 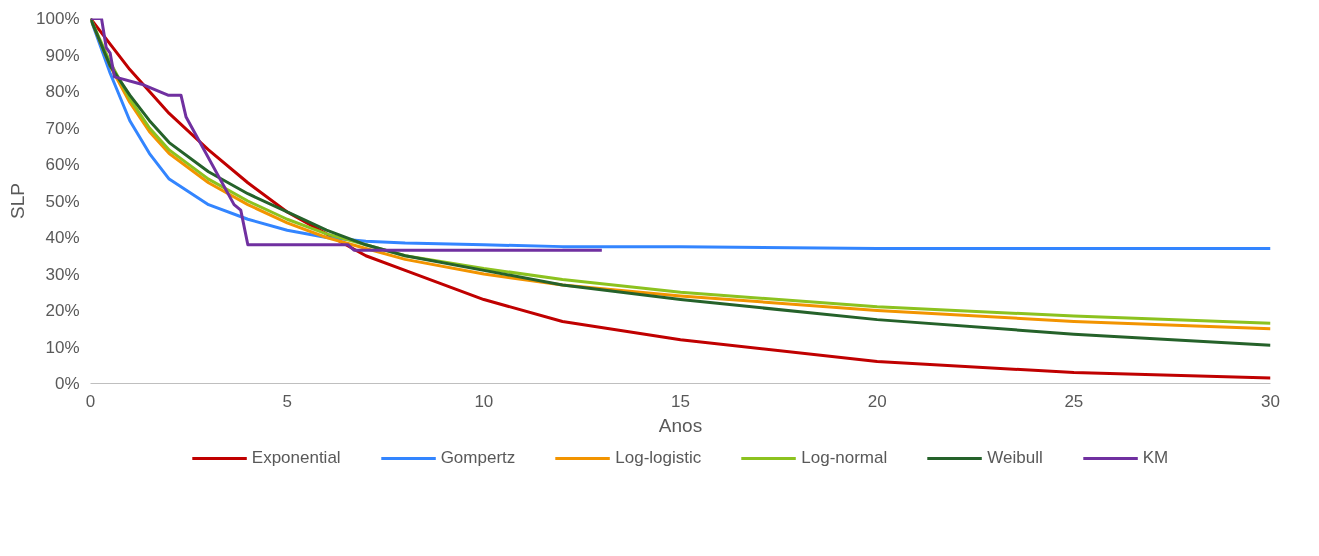 I want to click on x-tick-label: 5, so click(x=287, y=401).